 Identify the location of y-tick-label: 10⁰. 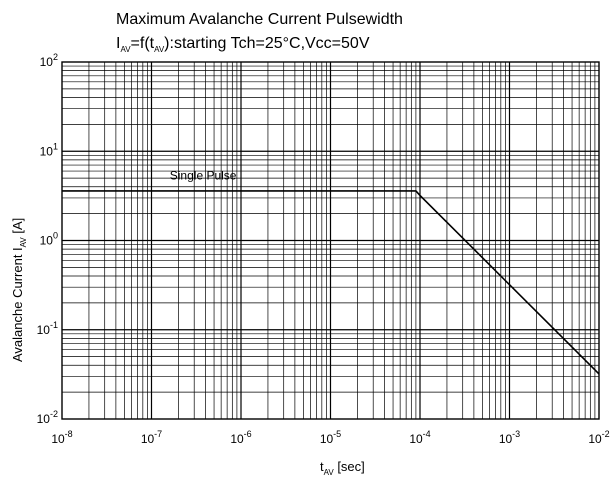
(49, 239).